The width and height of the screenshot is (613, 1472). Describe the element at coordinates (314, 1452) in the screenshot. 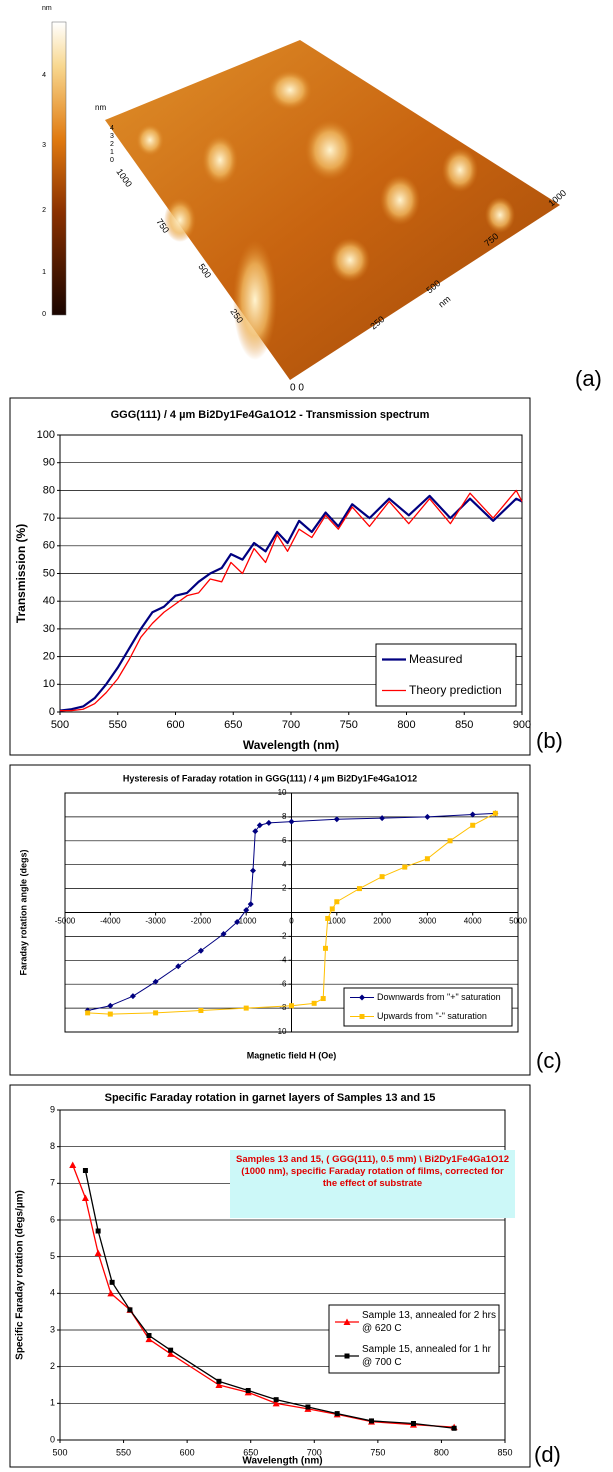

I see `x-tick-label: 700` at that location.